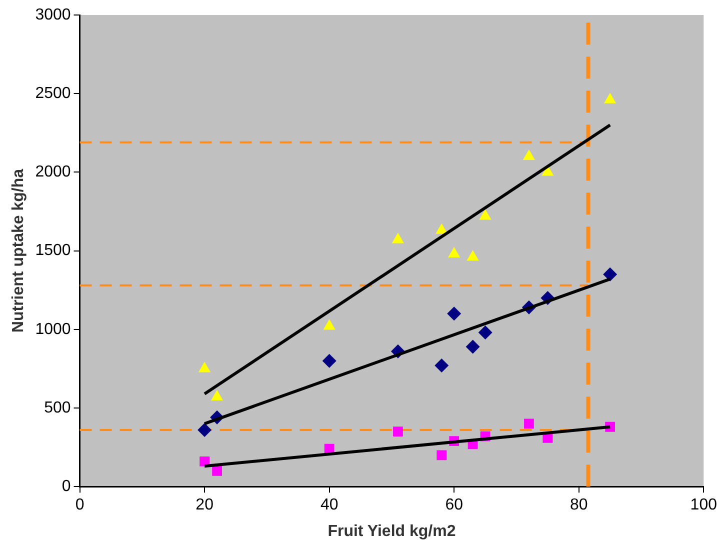 This screenshot has height=550, width=720. What do you see at coordinates (454, 505) in the screenshot?
I see `x-tick-label: 60` at bounding box center [454, 505].